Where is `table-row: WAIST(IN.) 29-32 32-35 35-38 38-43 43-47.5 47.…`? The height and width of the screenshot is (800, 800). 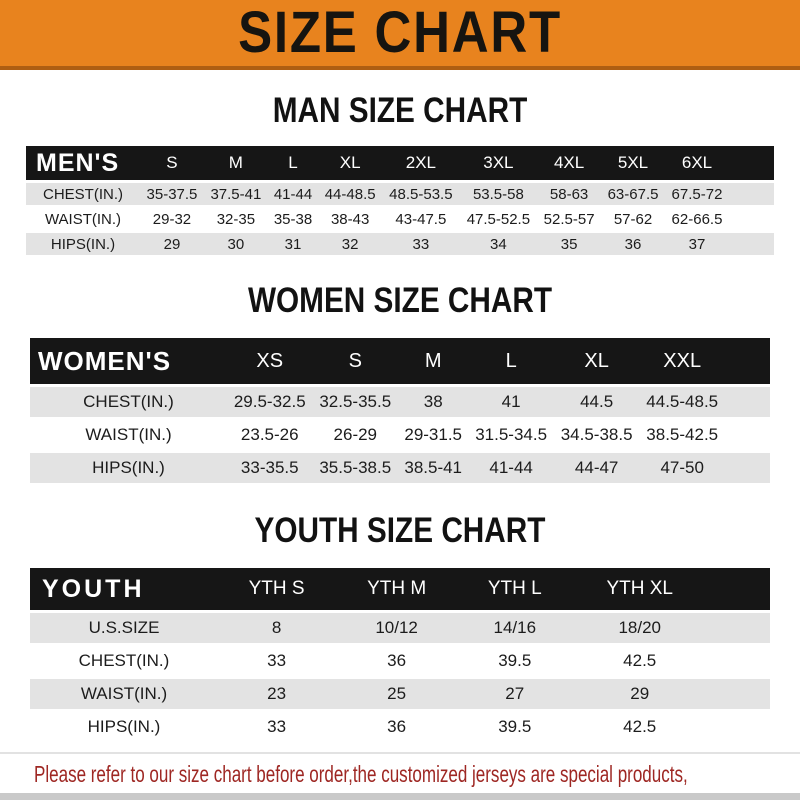
table-row: WAIST(IN.) 29-32 32-35 35-38 38-43 43-47.5 47.… is located at coordinates (400, 219).